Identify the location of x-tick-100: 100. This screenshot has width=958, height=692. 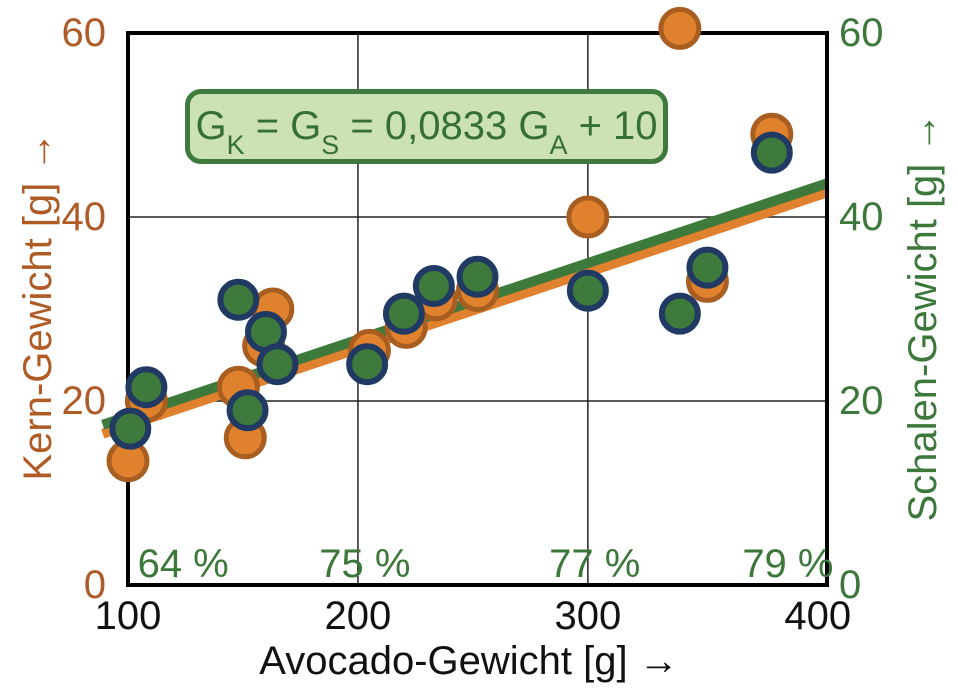
(128, 616).